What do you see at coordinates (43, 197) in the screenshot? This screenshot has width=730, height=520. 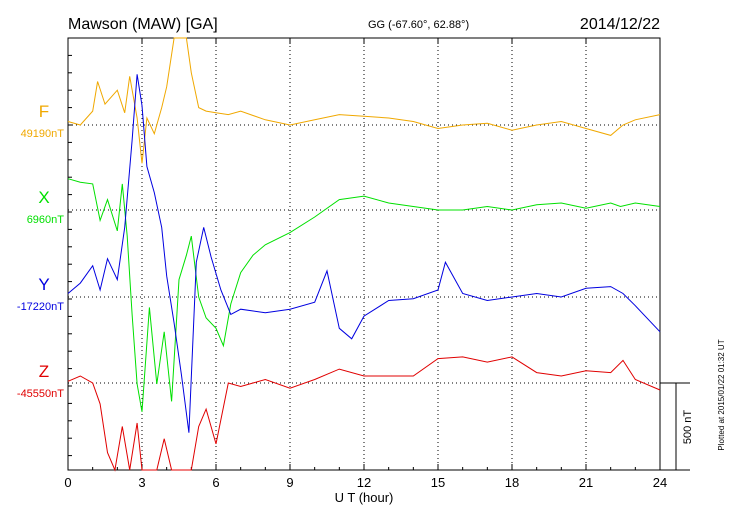 I see `series-name-X: X` at bounding box center [43, 197].